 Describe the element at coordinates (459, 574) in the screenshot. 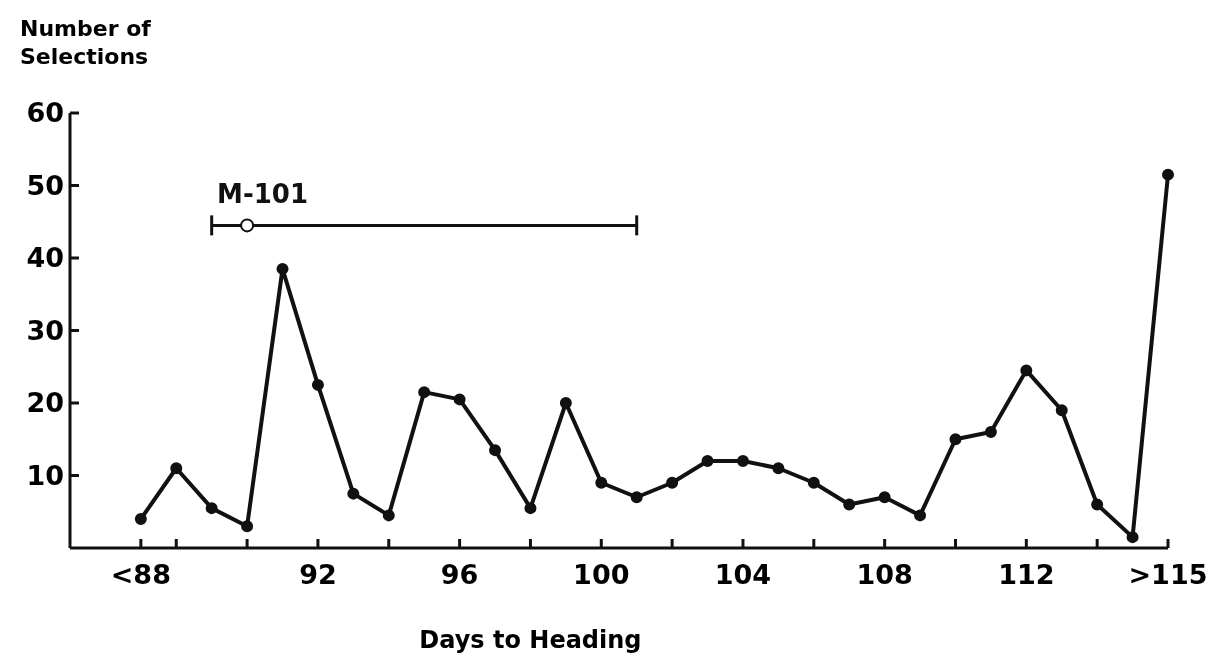

I see `x-tick-label: 96` at that location.